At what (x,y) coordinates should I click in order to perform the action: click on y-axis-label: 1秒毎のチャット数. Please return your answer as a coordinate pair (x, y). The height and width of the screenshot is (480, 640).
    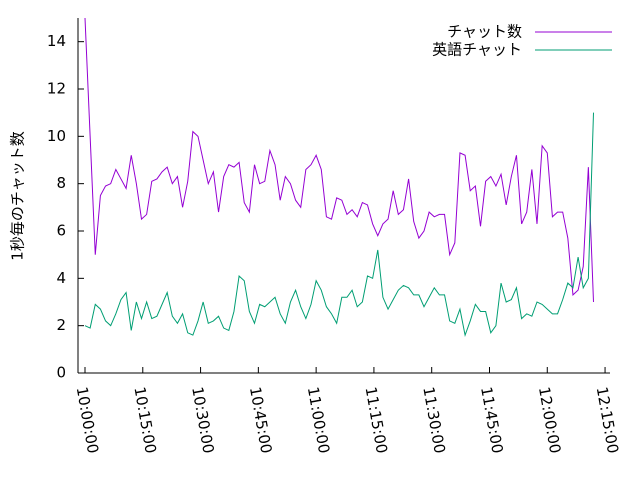
    Looking at the image, I should click on (18, 195).